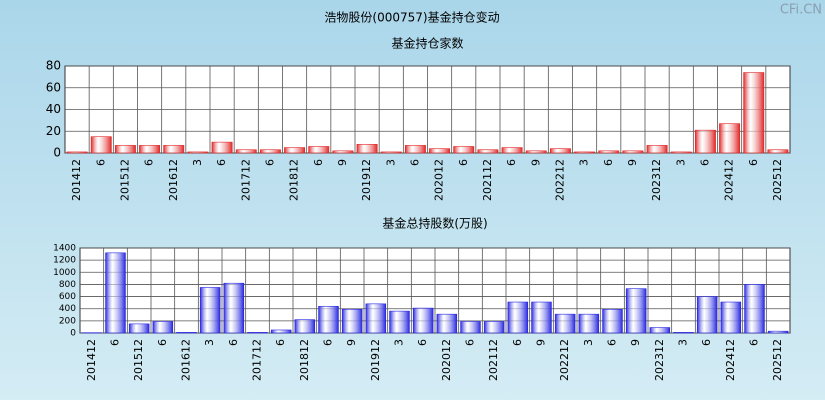  I want to click on y-tick-label: 80, so click(53, 66).